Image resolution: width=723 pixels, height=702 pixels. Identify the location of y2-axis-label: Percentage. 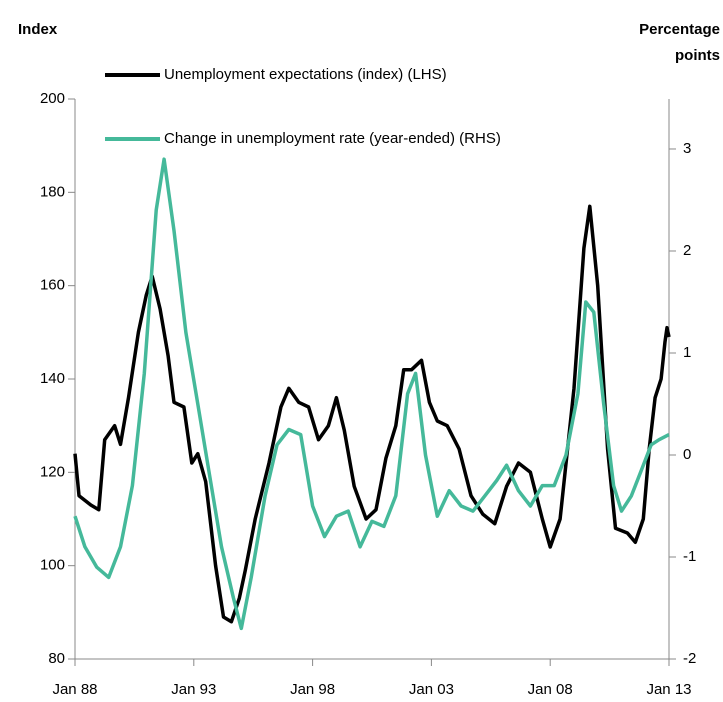
(679, 29).